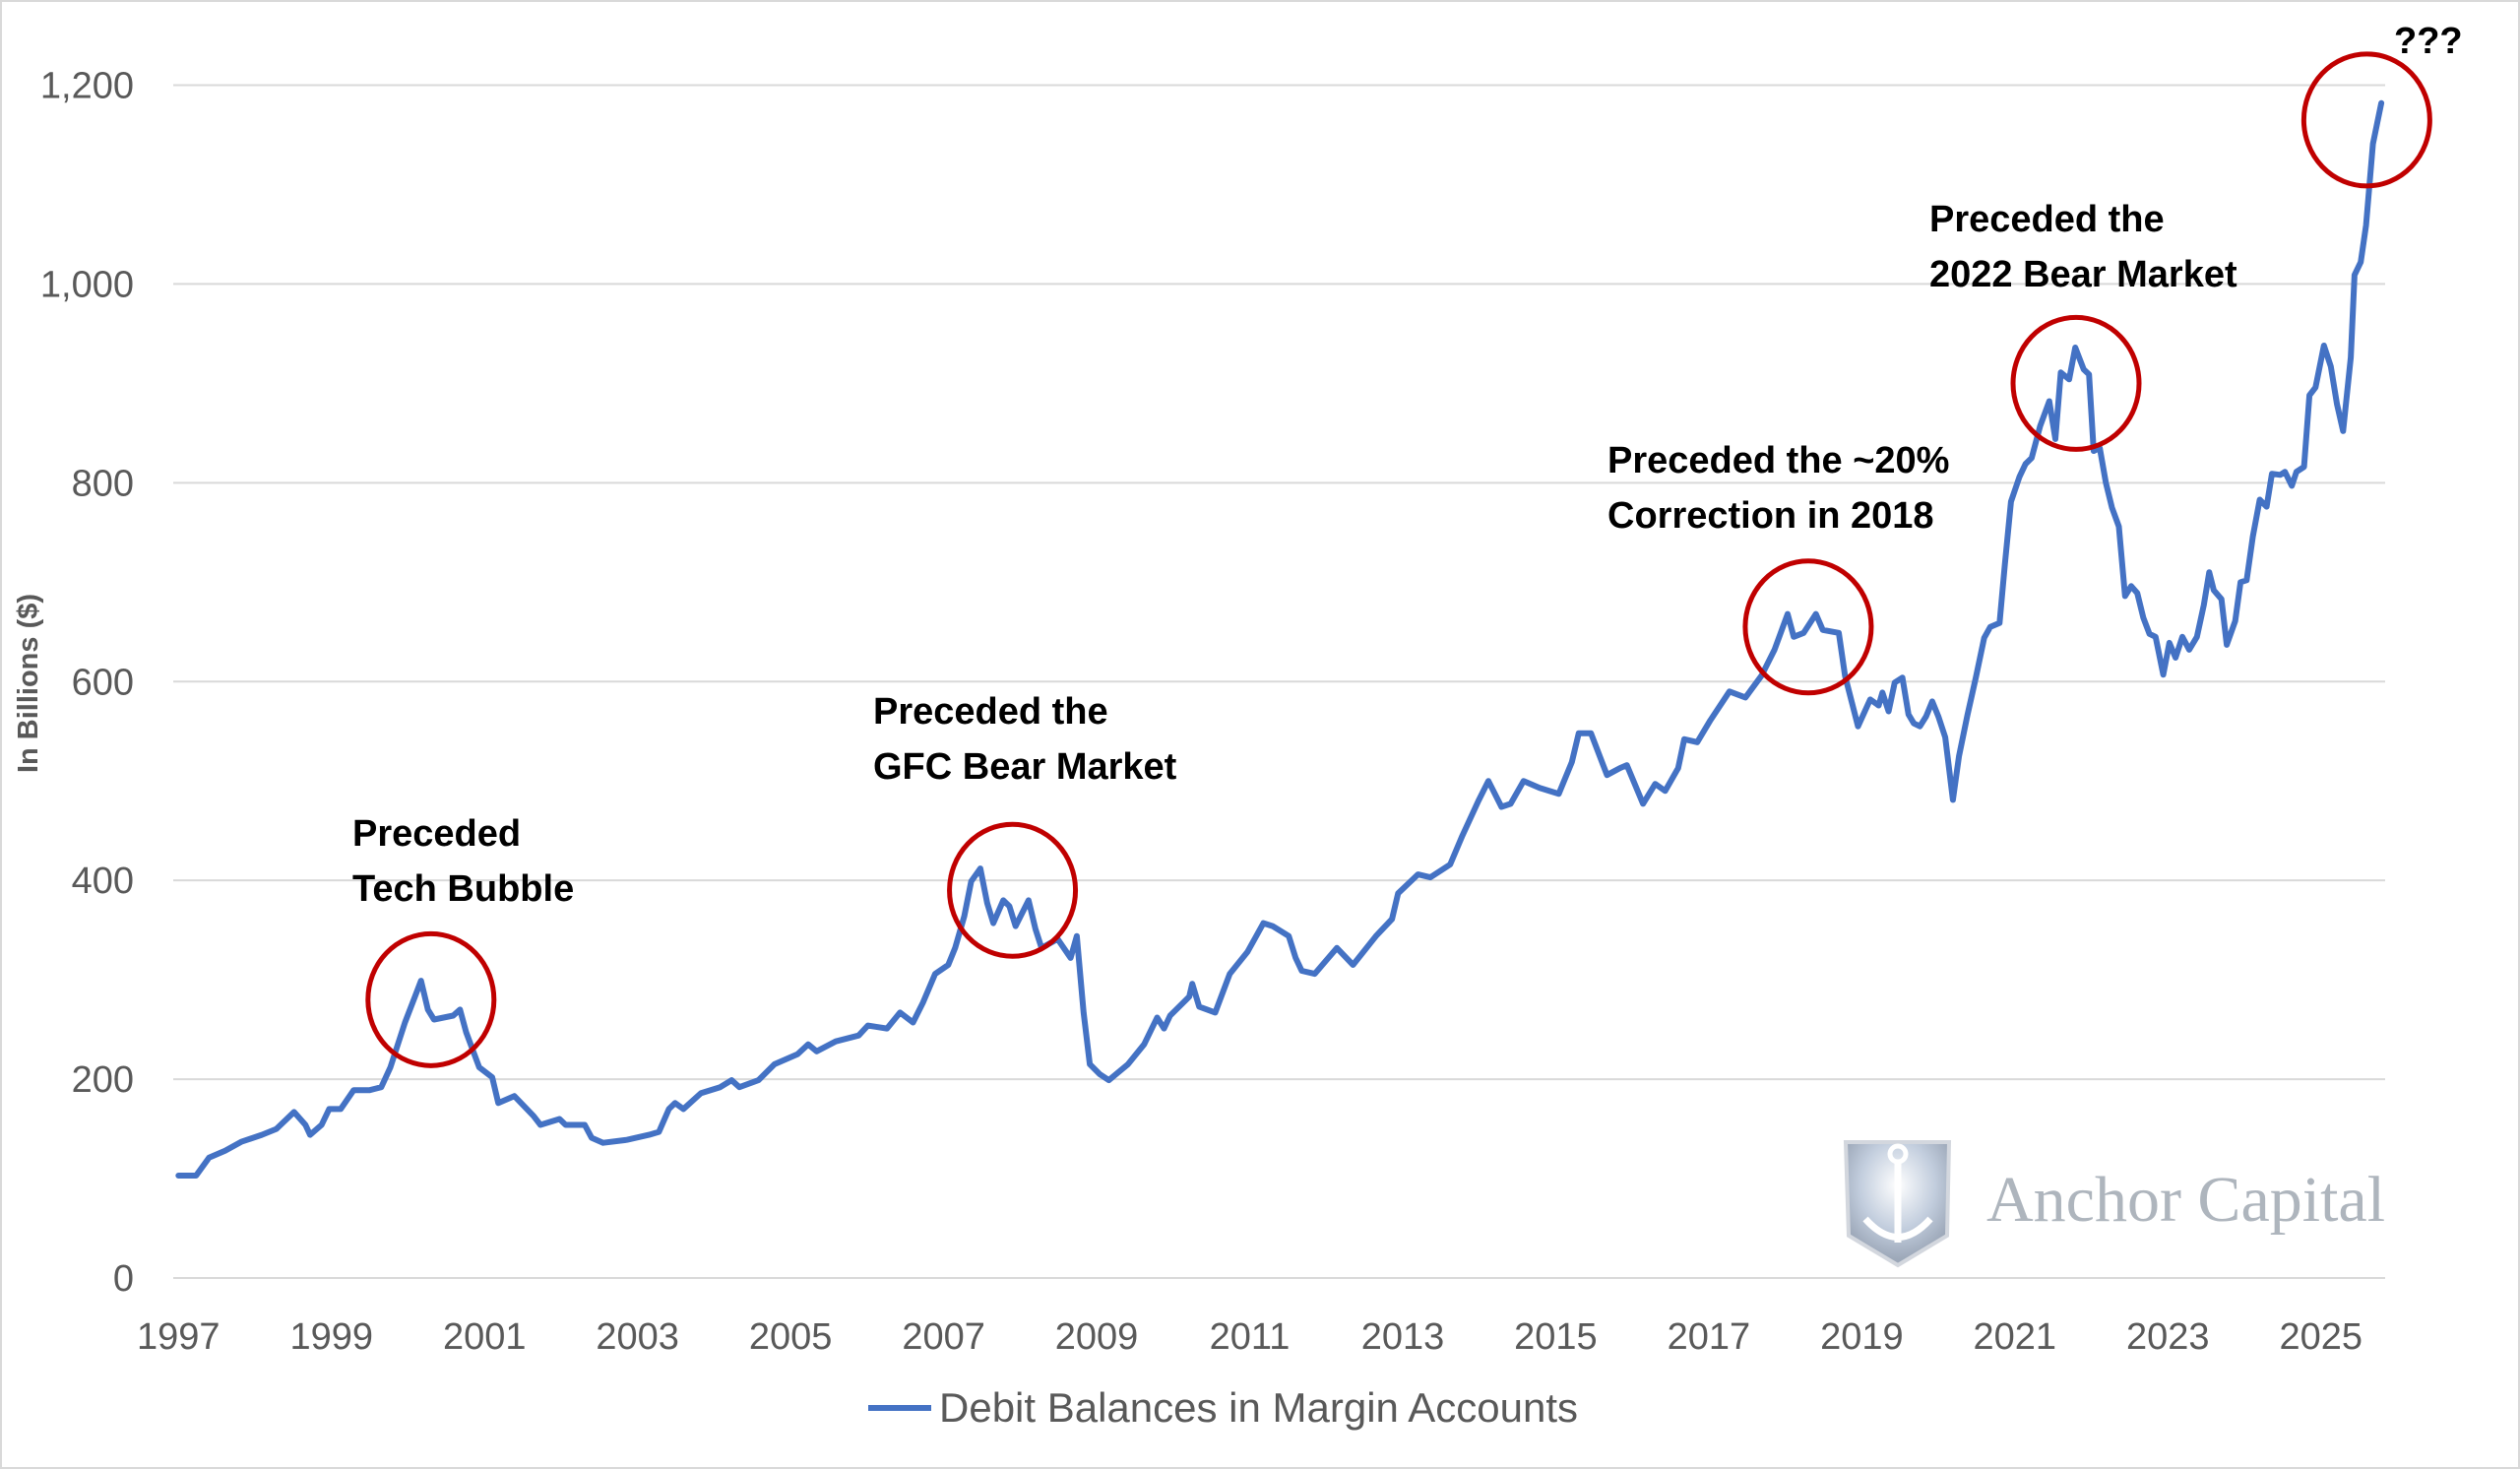 The image size is (2520, 1469). I want to click on x-tick-label: 2007, so click(943, 1337).